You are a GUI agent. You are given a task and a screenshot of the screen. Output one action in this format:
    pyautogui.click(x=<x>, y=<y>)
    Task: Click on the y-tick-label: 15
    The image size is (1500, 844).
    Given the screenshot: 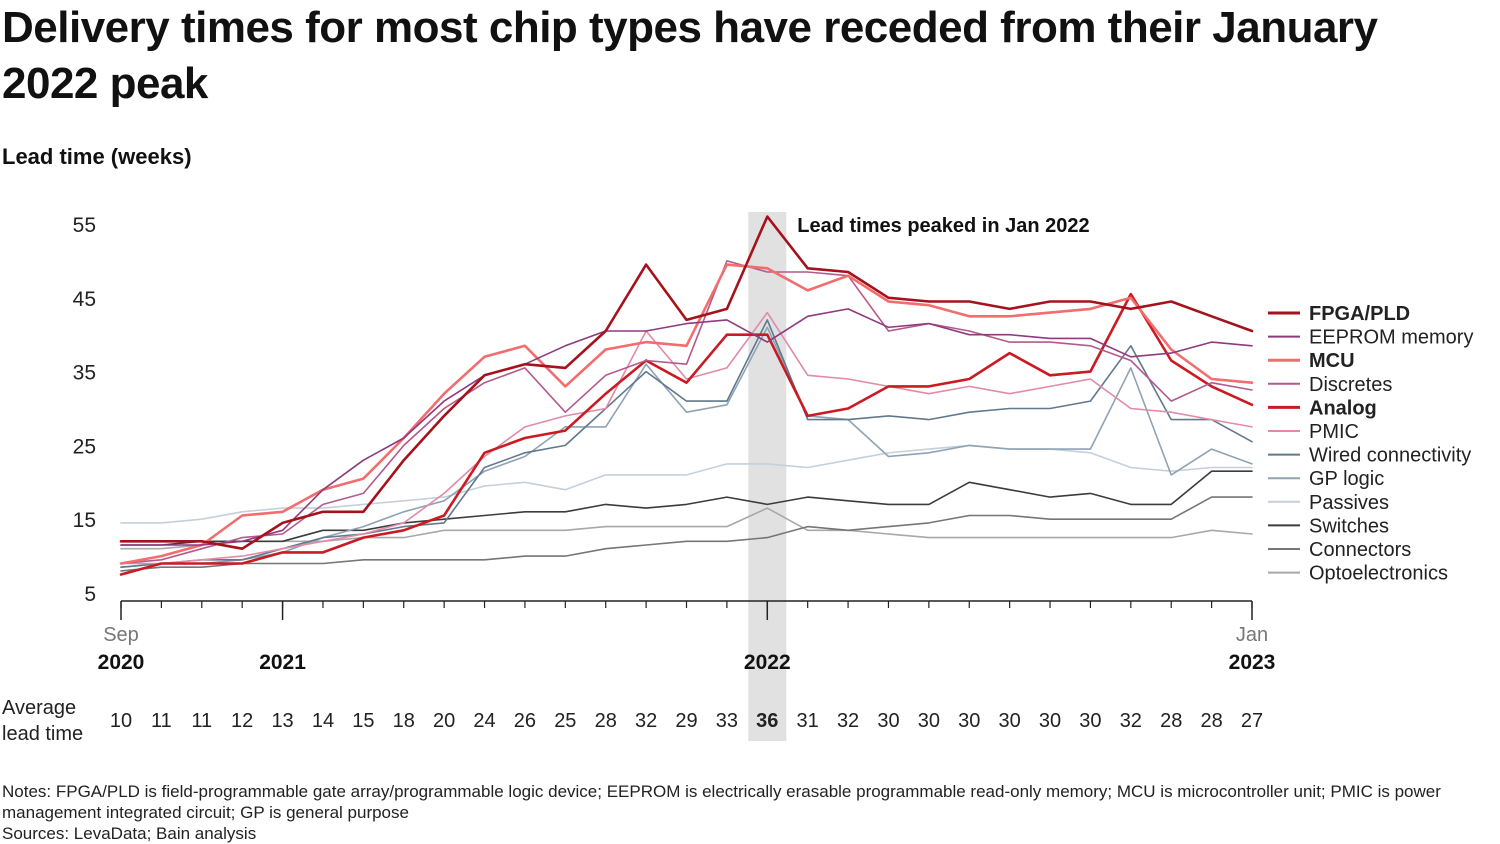 What is the action you would take?
    pyautogui.click(x=84, y=520)
    